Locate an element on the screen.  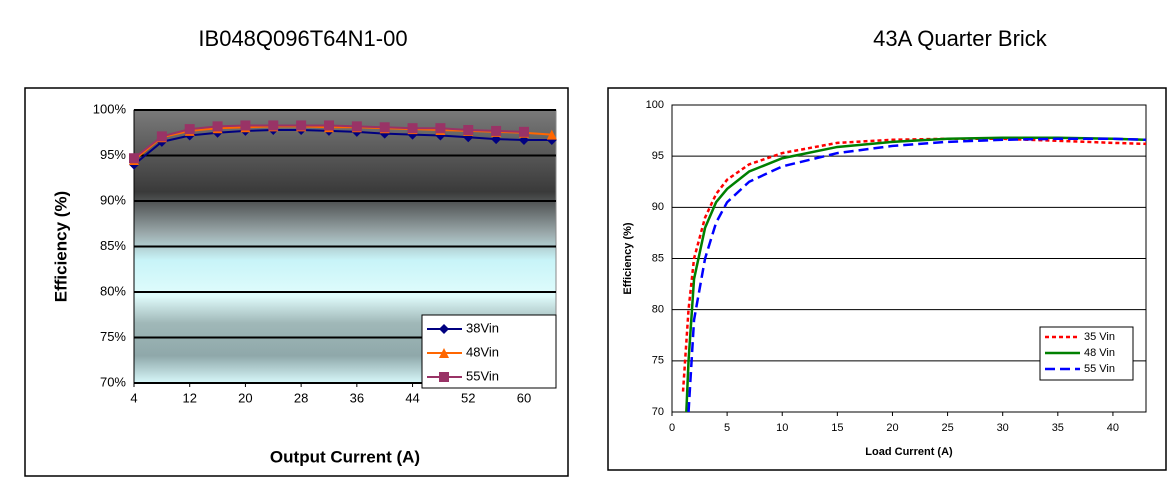
x-tick-label: 5 is located at coordinates (727, 428).